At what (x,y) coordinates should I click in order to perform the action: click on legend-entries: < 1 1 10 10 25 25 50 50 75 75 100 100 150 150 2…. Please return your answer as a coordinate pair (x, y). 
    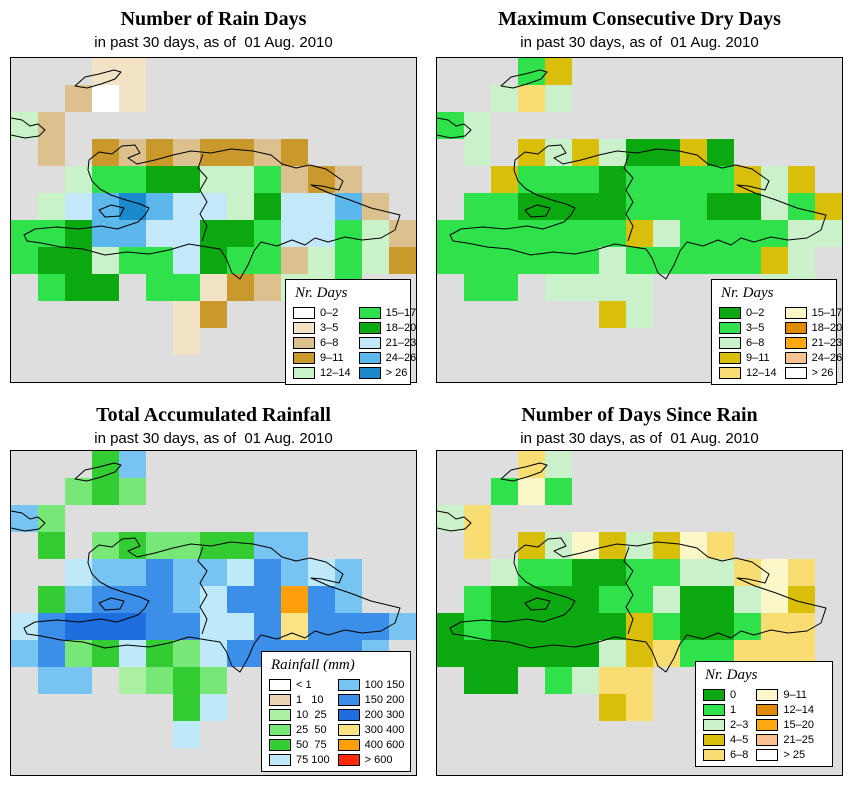
    Looking at the image, I should click on (337, 722).